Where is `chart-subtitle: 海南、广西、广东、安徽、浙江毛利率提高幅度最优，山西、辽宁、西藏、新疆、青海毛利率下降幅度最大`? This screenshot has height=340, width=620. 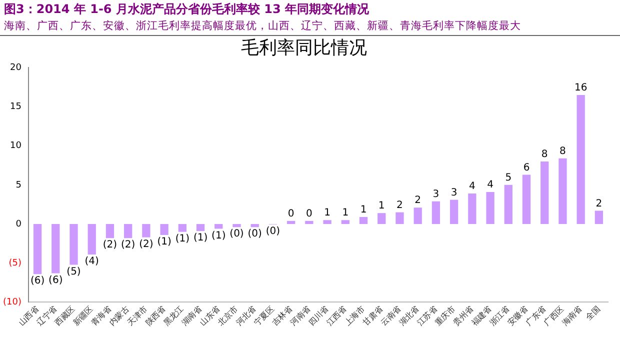
chart-subtitle: 海南、广西、广东、安徽、浙江毛利率提高幅度最优，山西、辽宁、西藏、新疆、青海毛利率下降幅度最大 is located at coordinates (310, 27).